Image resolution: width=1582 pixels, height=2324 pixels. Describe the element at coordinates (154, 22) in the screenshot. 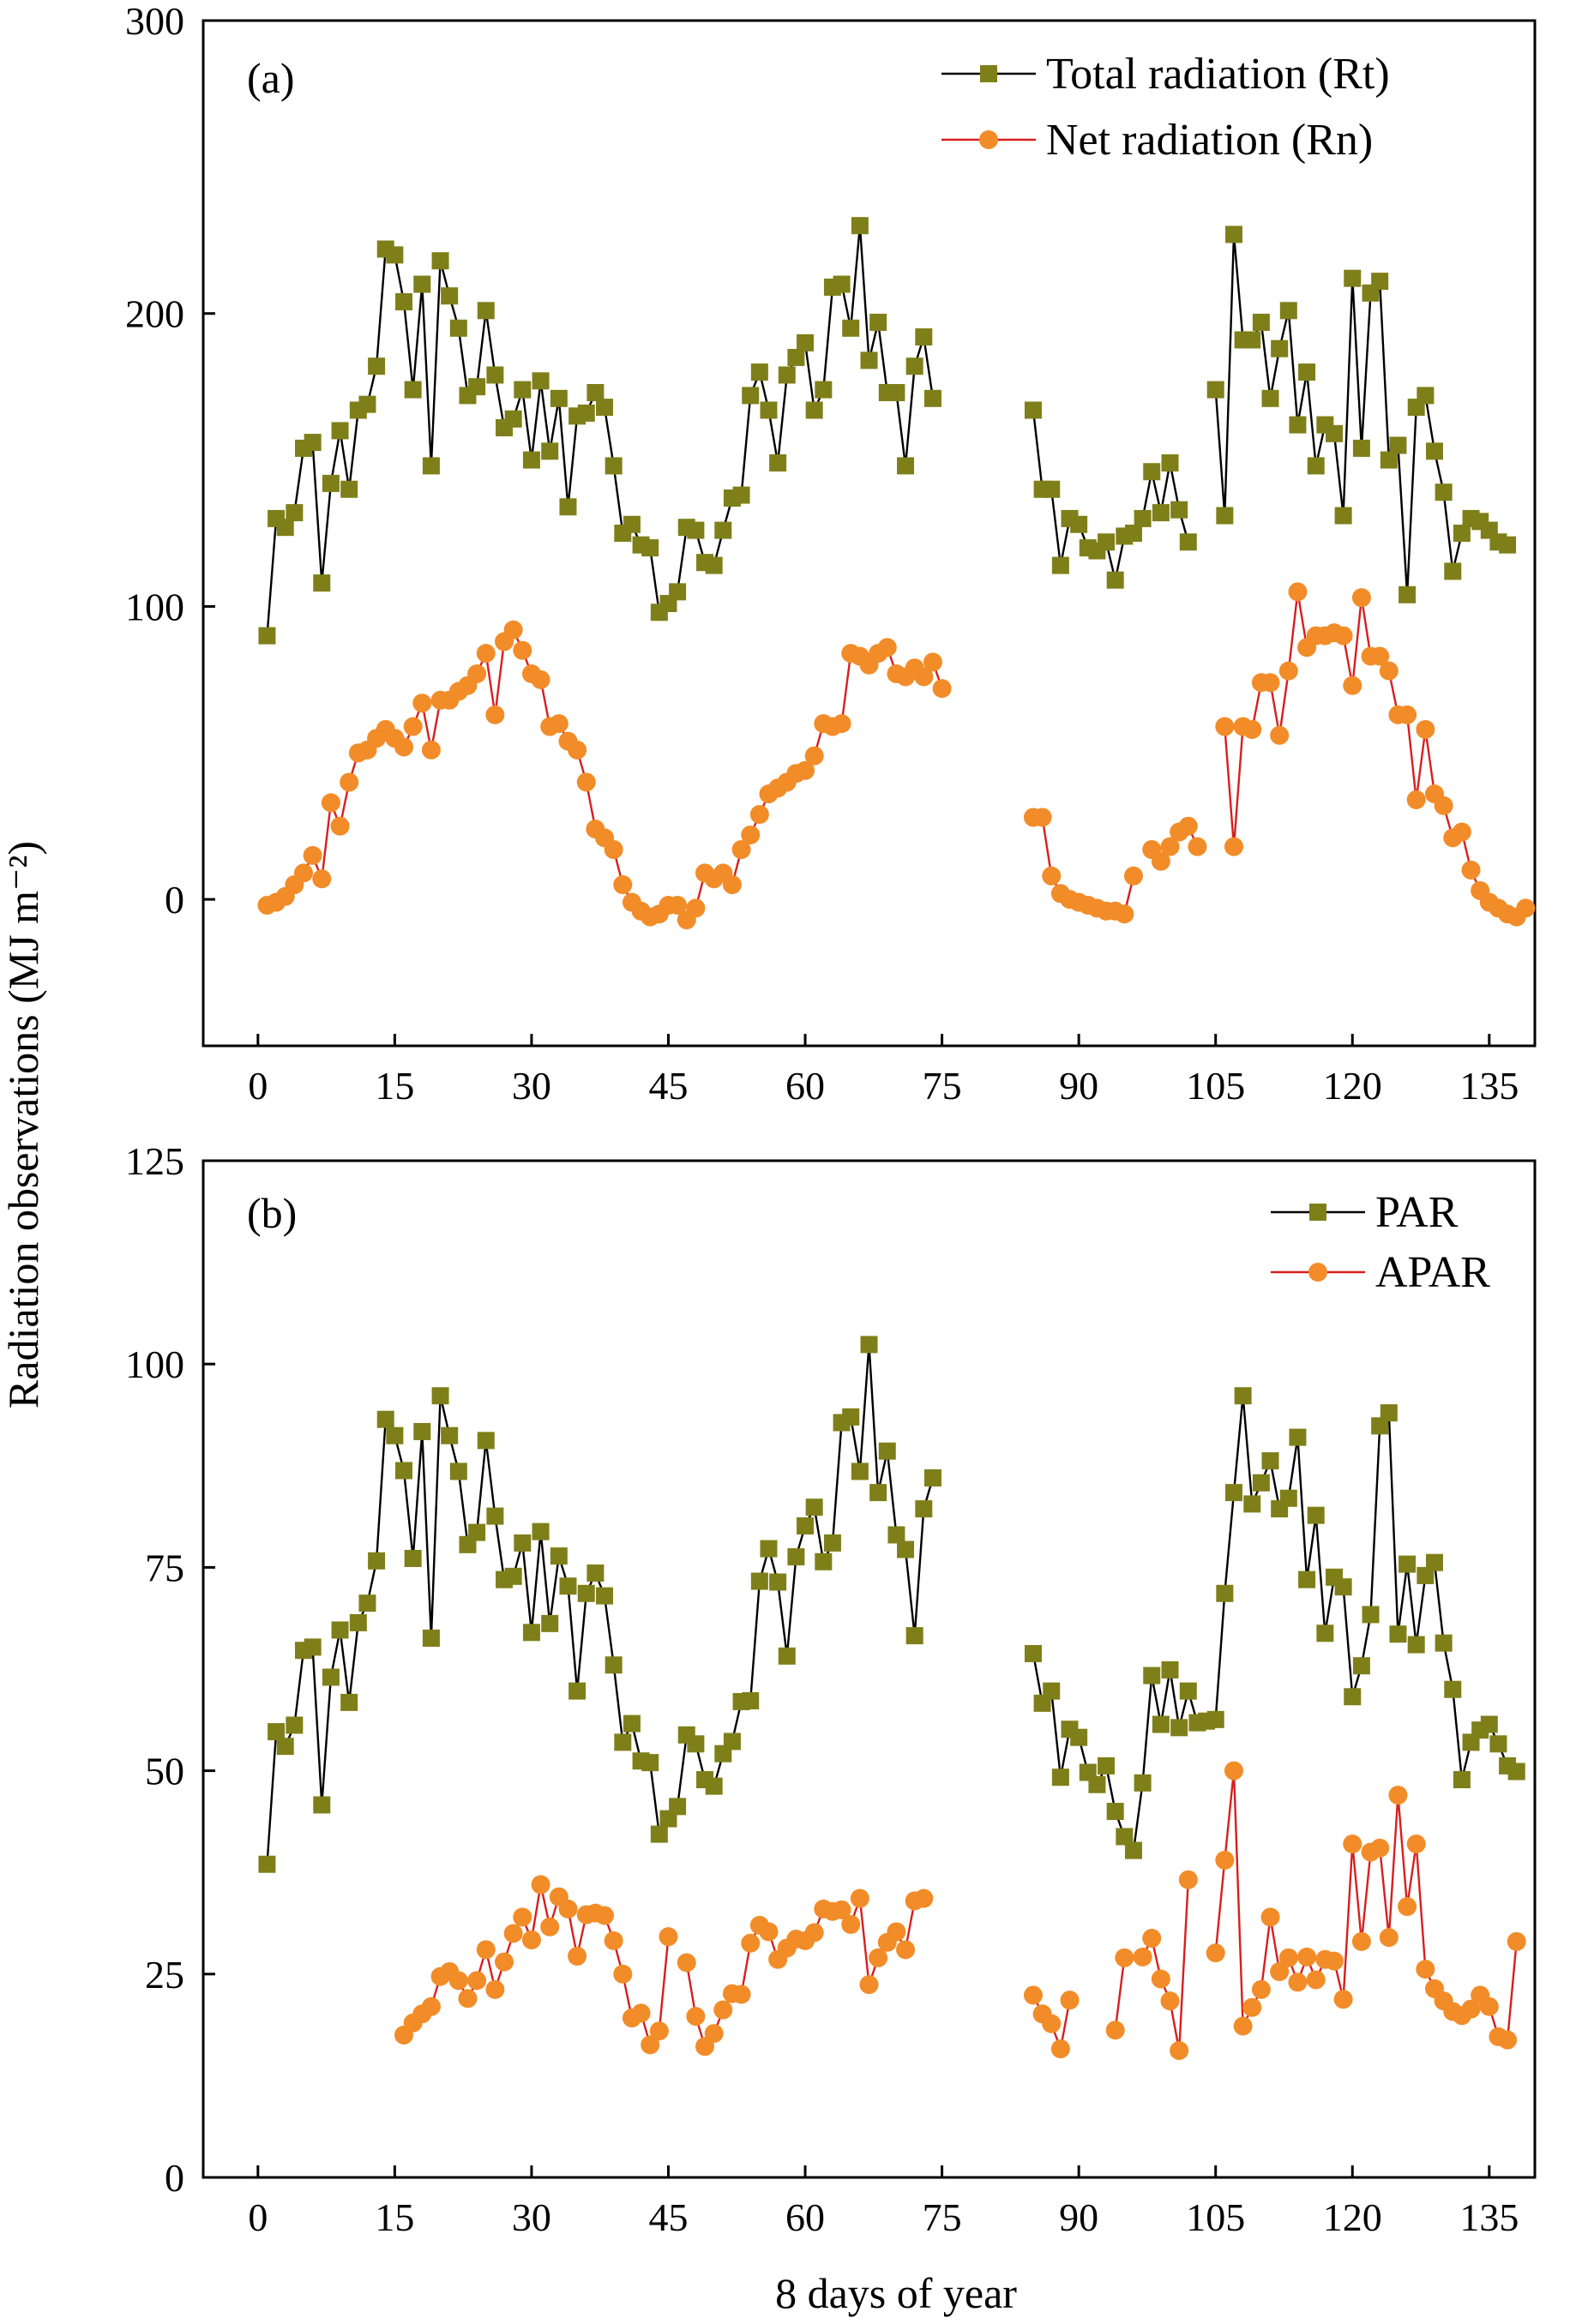

I see `y-tick-label-a-300: 300` at that location.